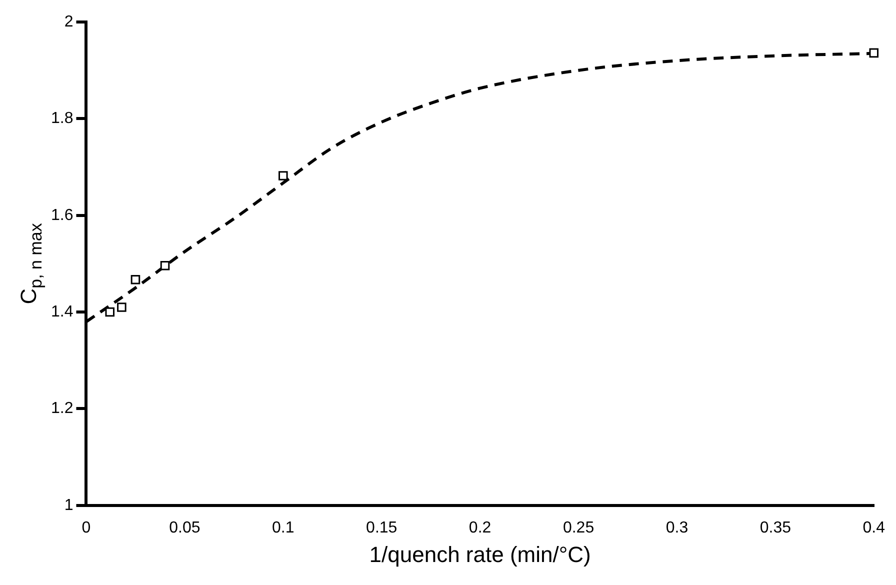  Describe the element at coordinates (874, 527) in the screenshot. I see `x-tick-label: 0.4` at that location.